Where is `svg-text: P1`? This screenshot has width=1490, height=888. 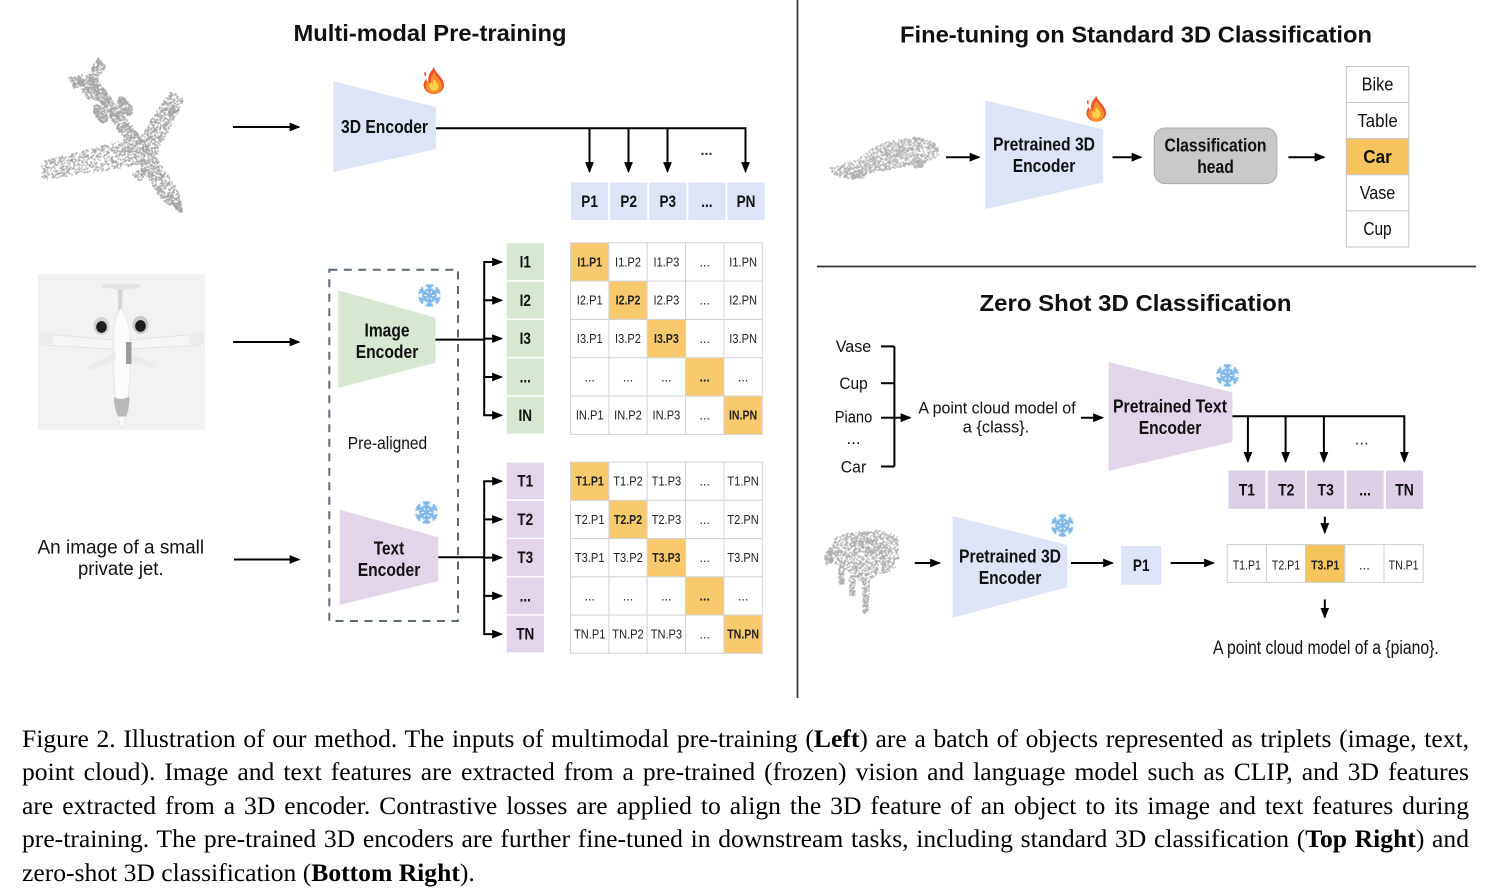 svg-text: P1 is located at coordinates (589, 202).